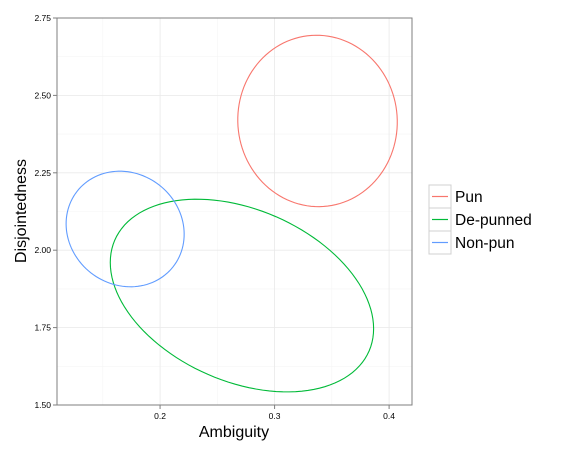 This screenshot has height=450, width=570. I want to click on x-axis-title: Ambiguity, so click(234, 432).